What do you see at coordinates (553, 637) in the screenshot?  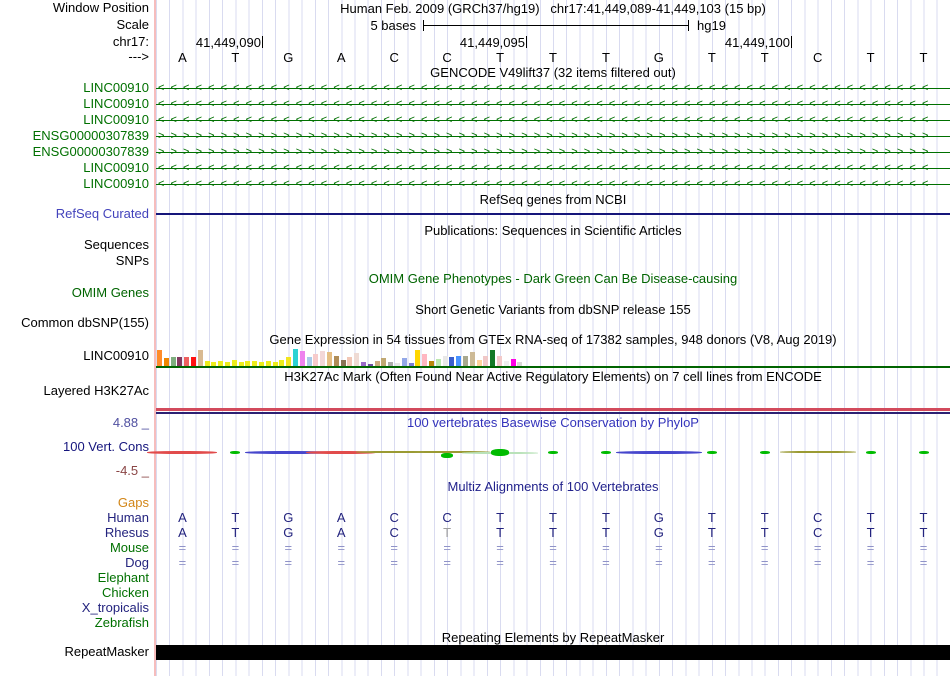 I see `section-title: Repeating Elements by RepeatMasker` at bounding box center [553, 637].